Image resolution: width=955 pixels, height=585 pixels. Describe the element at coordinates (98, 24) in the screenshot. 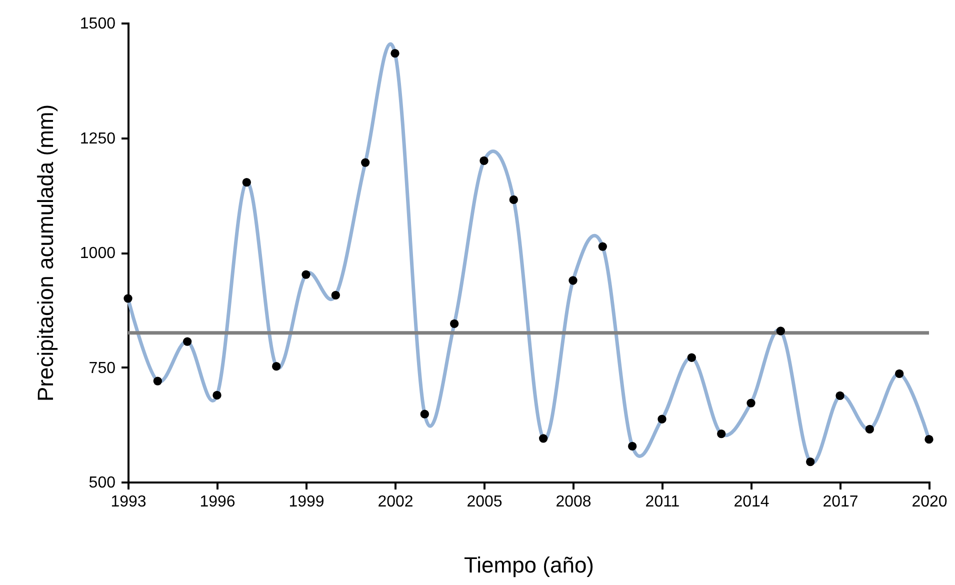

I see `y-tick-label: 1500` at that location.